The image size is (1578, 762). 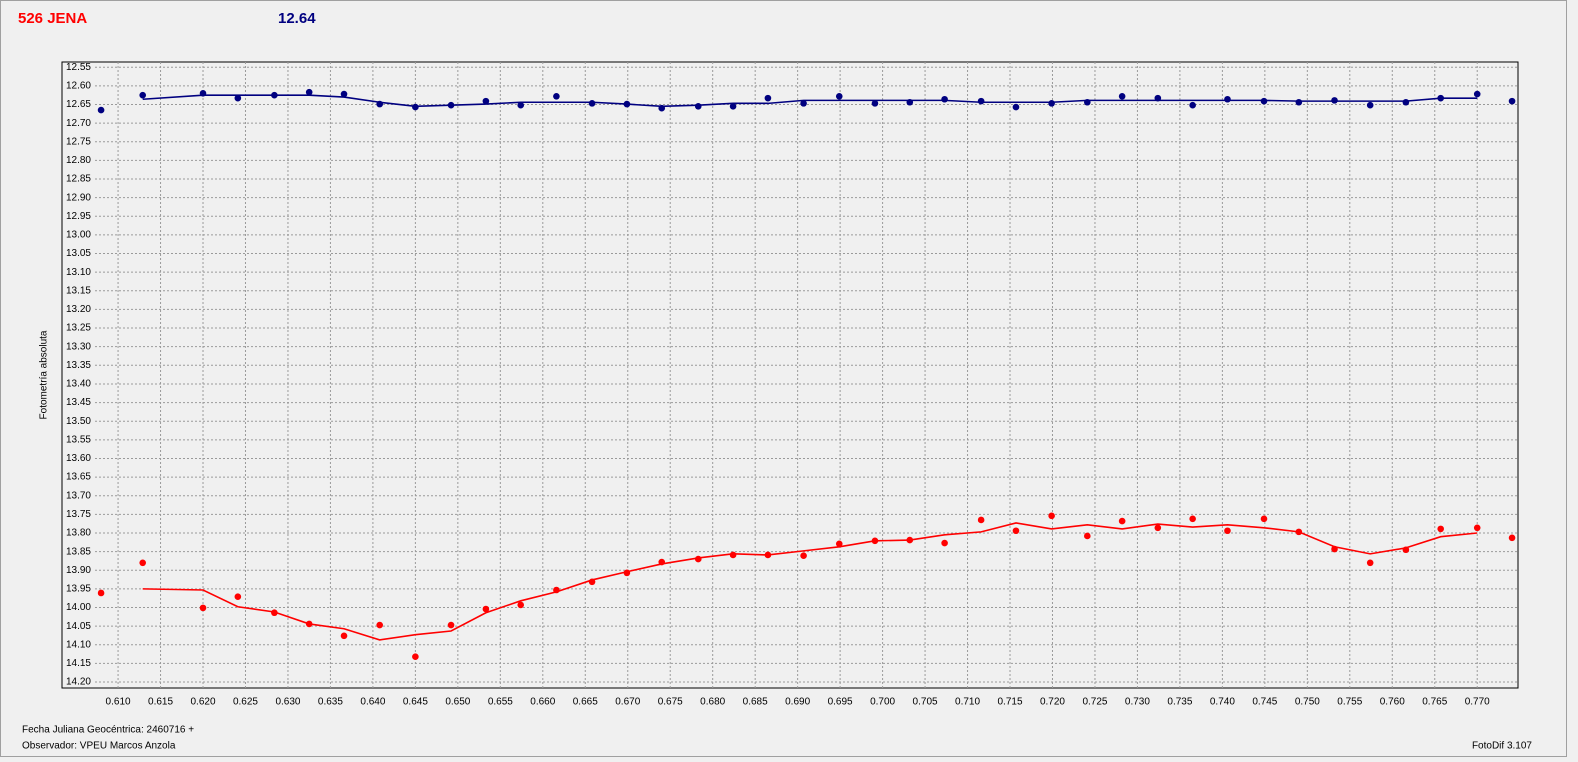 What do you see at coordinates (1137, 702) in the screenshot?
I see `x-tick-label: 0.730` at bounding box center [1137, 702].